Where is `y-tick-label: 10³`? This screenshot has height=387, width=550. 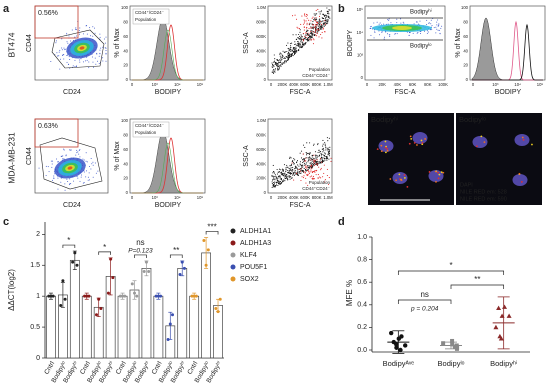 y-tick-label: 10³ is located at coordinates (360, 54).